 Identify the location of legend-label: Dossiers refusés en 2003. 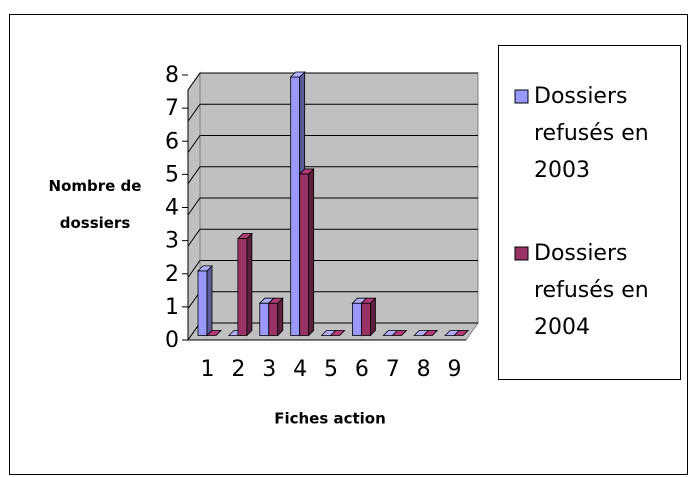
(591, 133).